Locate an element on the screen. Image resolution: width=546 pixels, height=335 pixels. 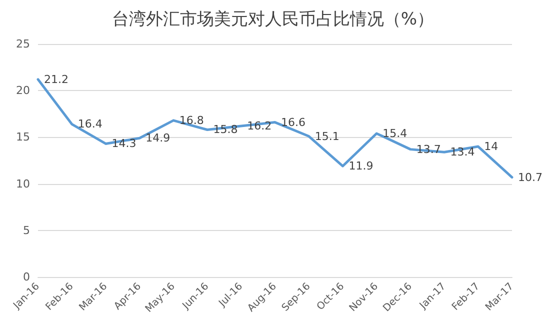
y-tick-label: 25 is located at coordinates (23, 44).